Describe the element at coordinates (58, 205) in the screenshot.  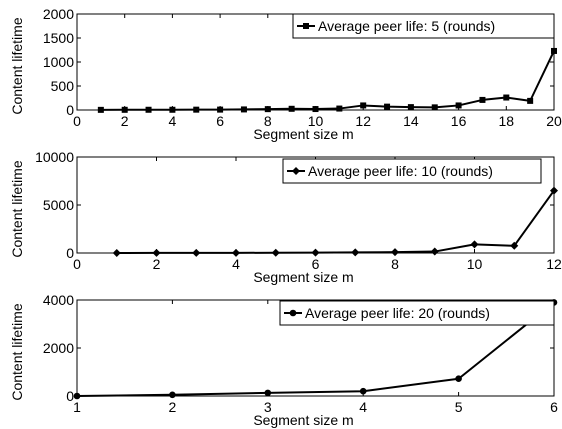
I see `y-tick-label: 5000` at that location.